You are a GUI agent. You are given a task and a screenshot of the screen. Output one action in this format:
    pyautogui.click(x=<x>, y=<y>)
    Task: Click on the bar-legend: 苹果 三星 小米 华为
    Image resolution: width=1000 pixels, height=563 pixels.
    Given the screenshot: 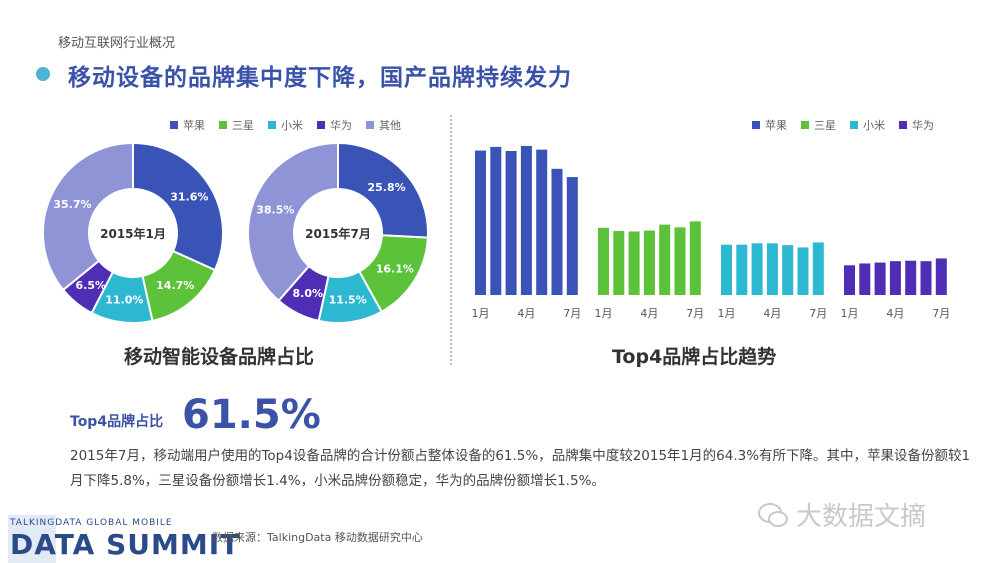 What is the action you would take?
    pyautogui.click(x=843, y=125)
    